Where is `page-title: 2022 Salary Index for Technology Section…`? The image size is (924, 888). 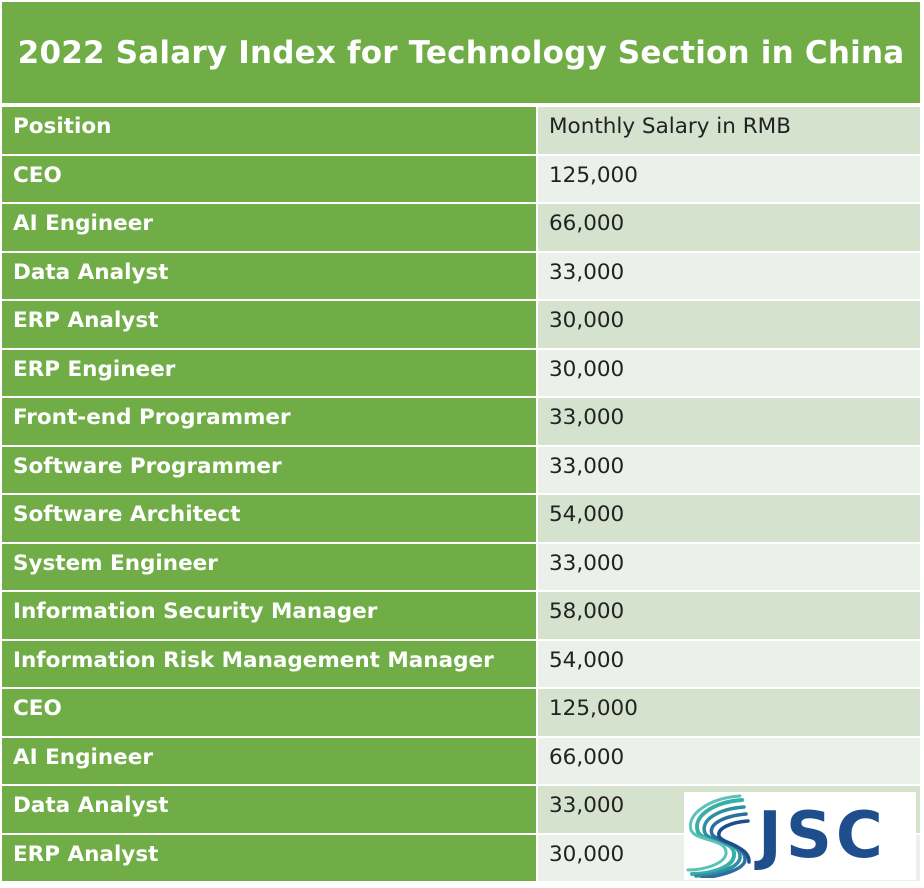 page-title: 2022 Salary Index for Technology Section… is located at coordinates (461, 52).